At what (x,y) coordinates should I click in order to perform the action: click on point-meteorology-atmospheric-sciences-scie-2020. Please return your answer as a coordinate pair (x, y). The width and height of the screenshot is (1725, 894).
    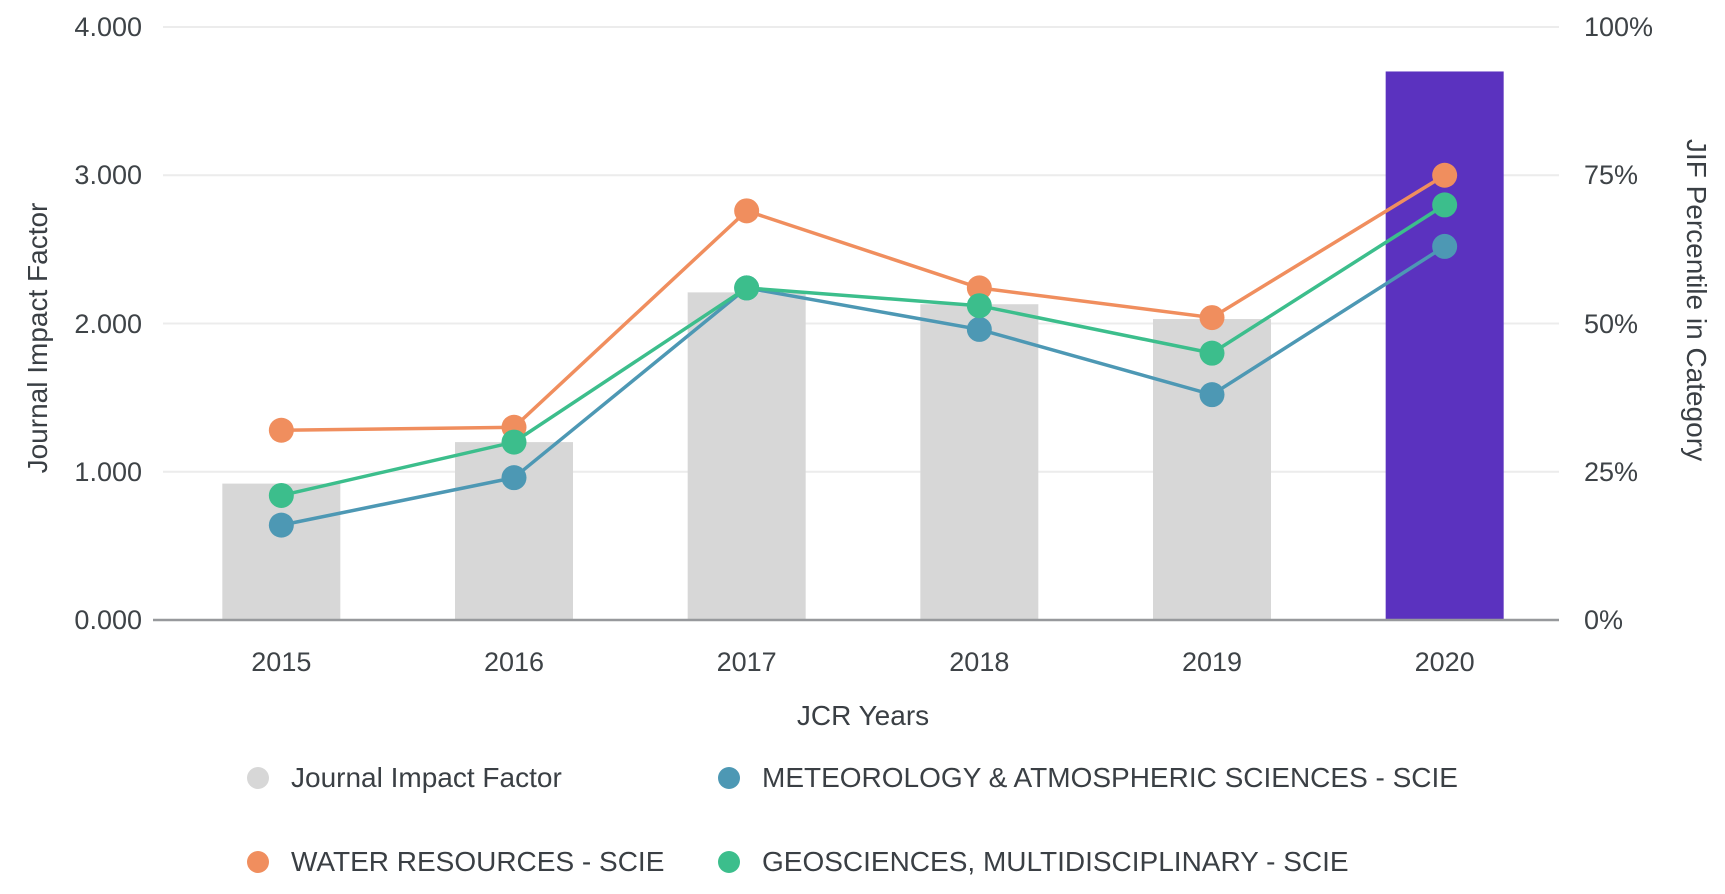
    Looking at the image, I should click on (1445, 246).